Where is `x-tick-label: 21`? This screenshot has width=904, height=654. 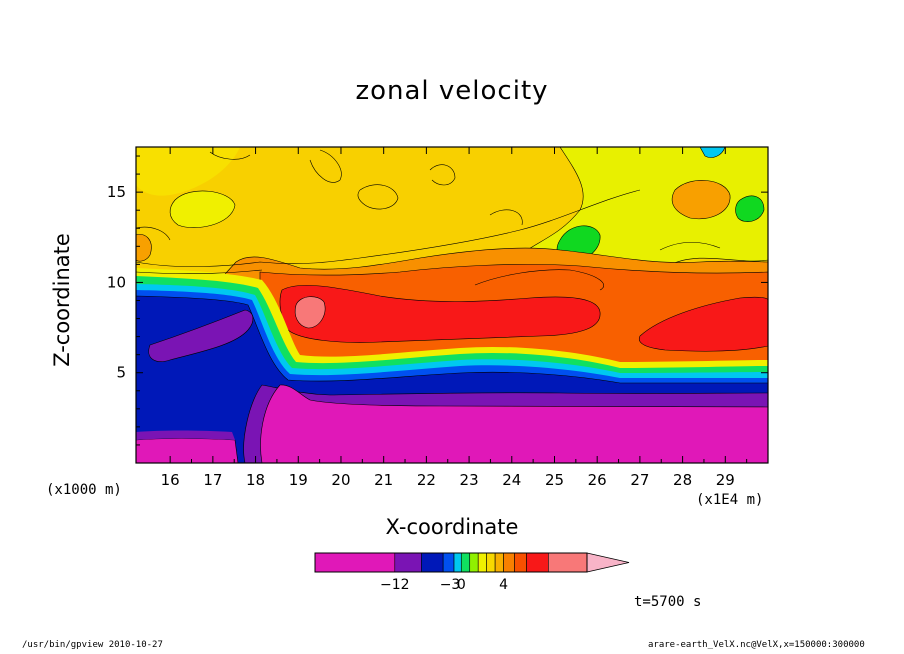
x-tick-label: 21 is located at coordinates (383, 480).